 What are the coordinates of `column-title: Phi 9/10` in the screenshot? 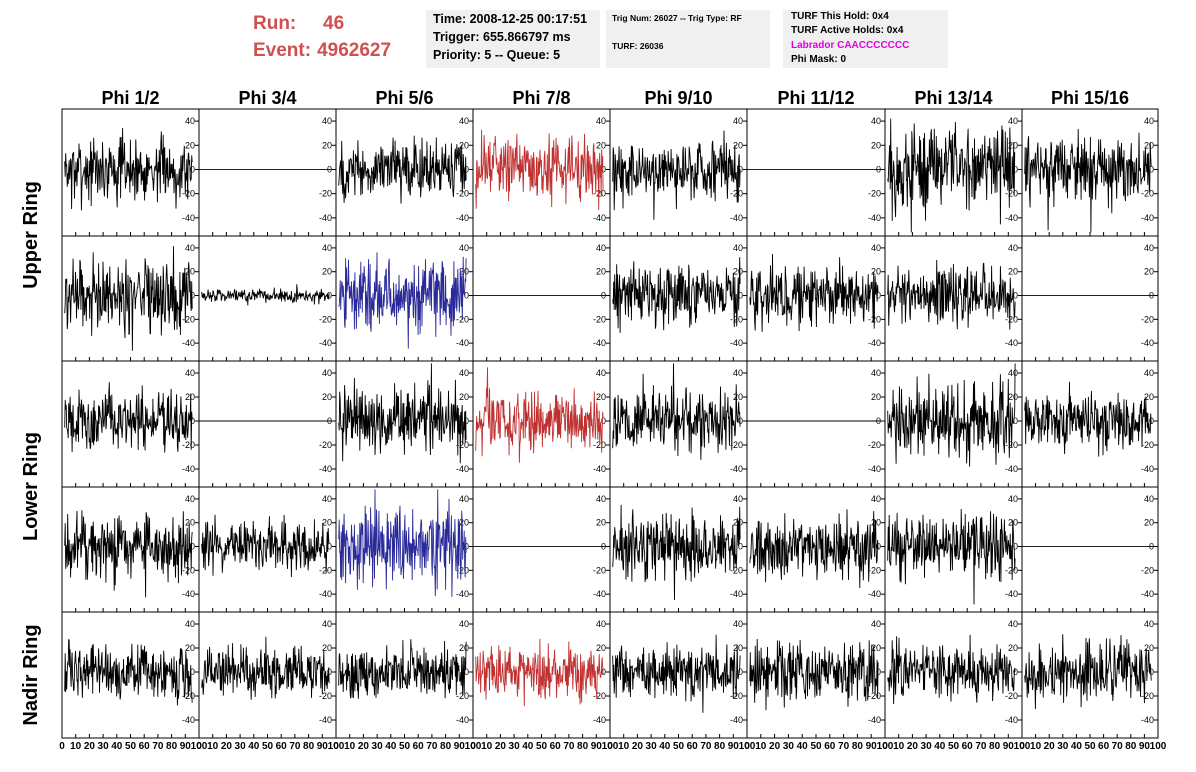 It's located at (678, 98).